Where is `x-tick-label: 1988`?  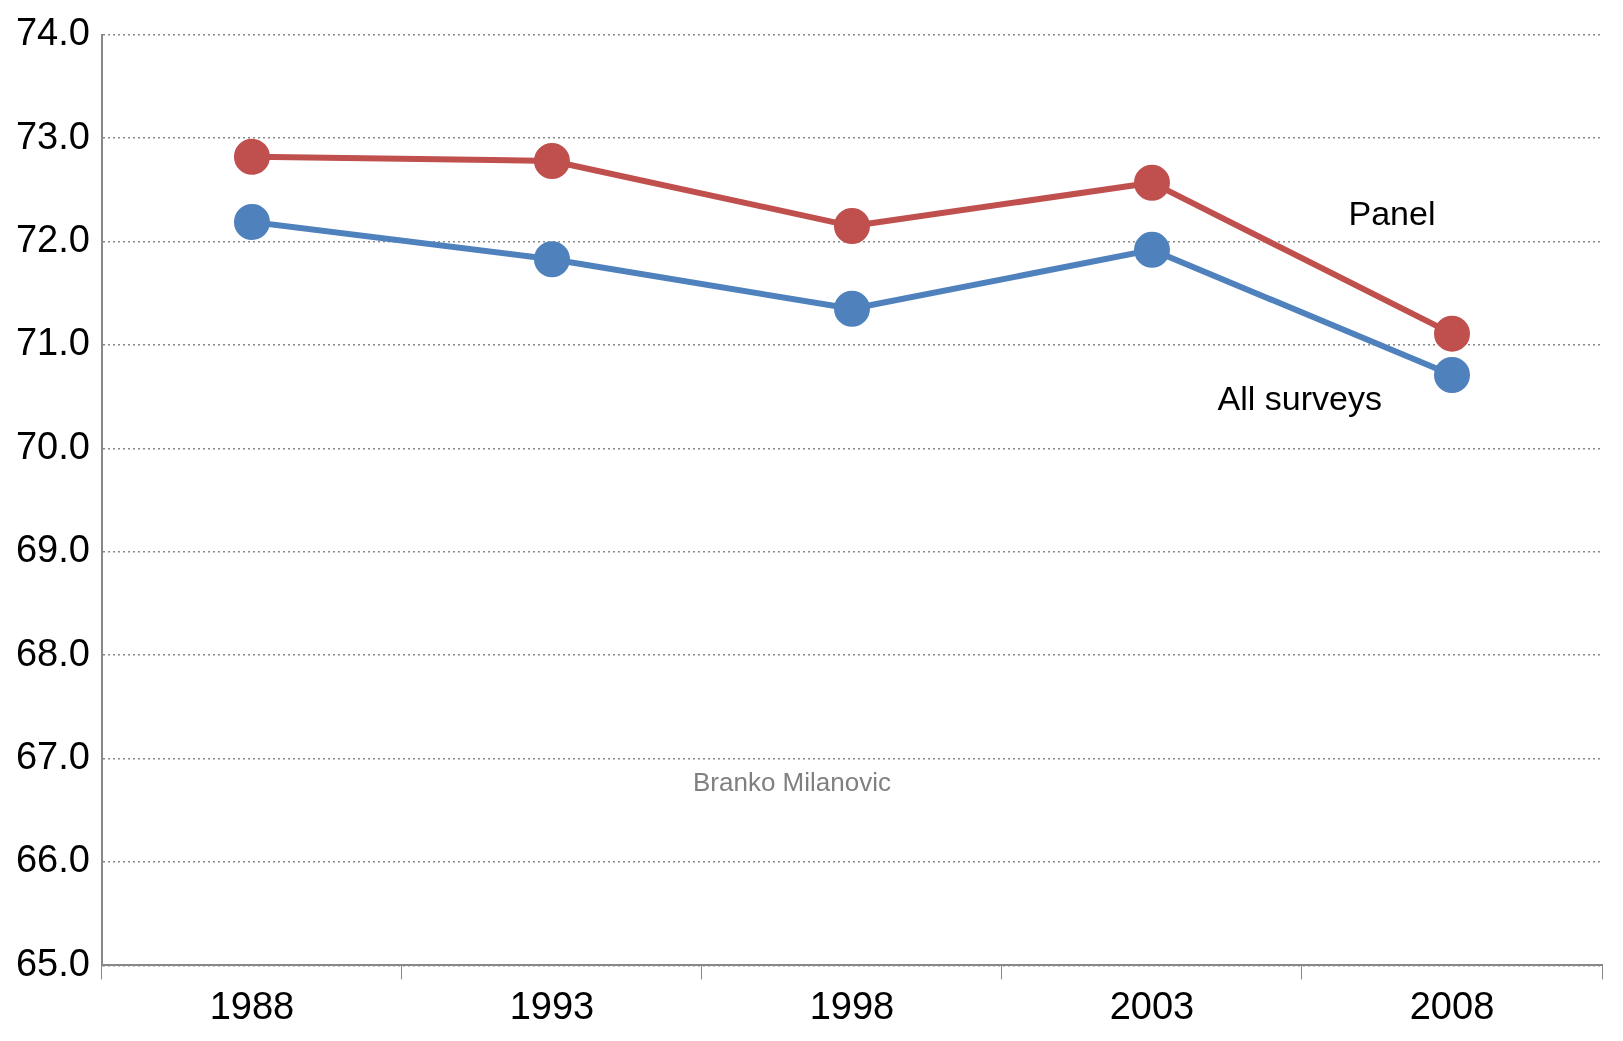
x-tick-label: 1988 is located at coordinates (252, 1005).